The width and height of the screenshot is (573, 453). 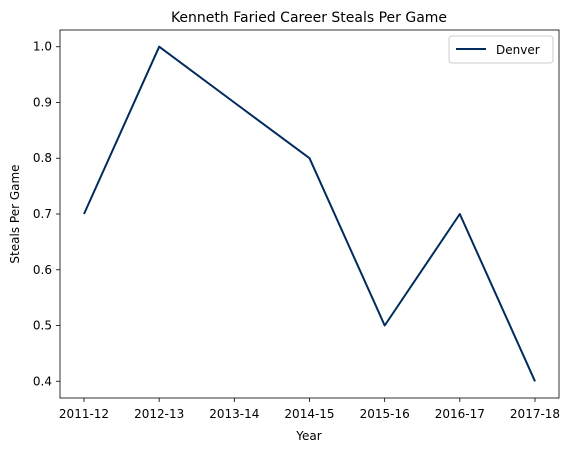 I want to click on y-tick-label: 0.4, so click(x=42, y=381).